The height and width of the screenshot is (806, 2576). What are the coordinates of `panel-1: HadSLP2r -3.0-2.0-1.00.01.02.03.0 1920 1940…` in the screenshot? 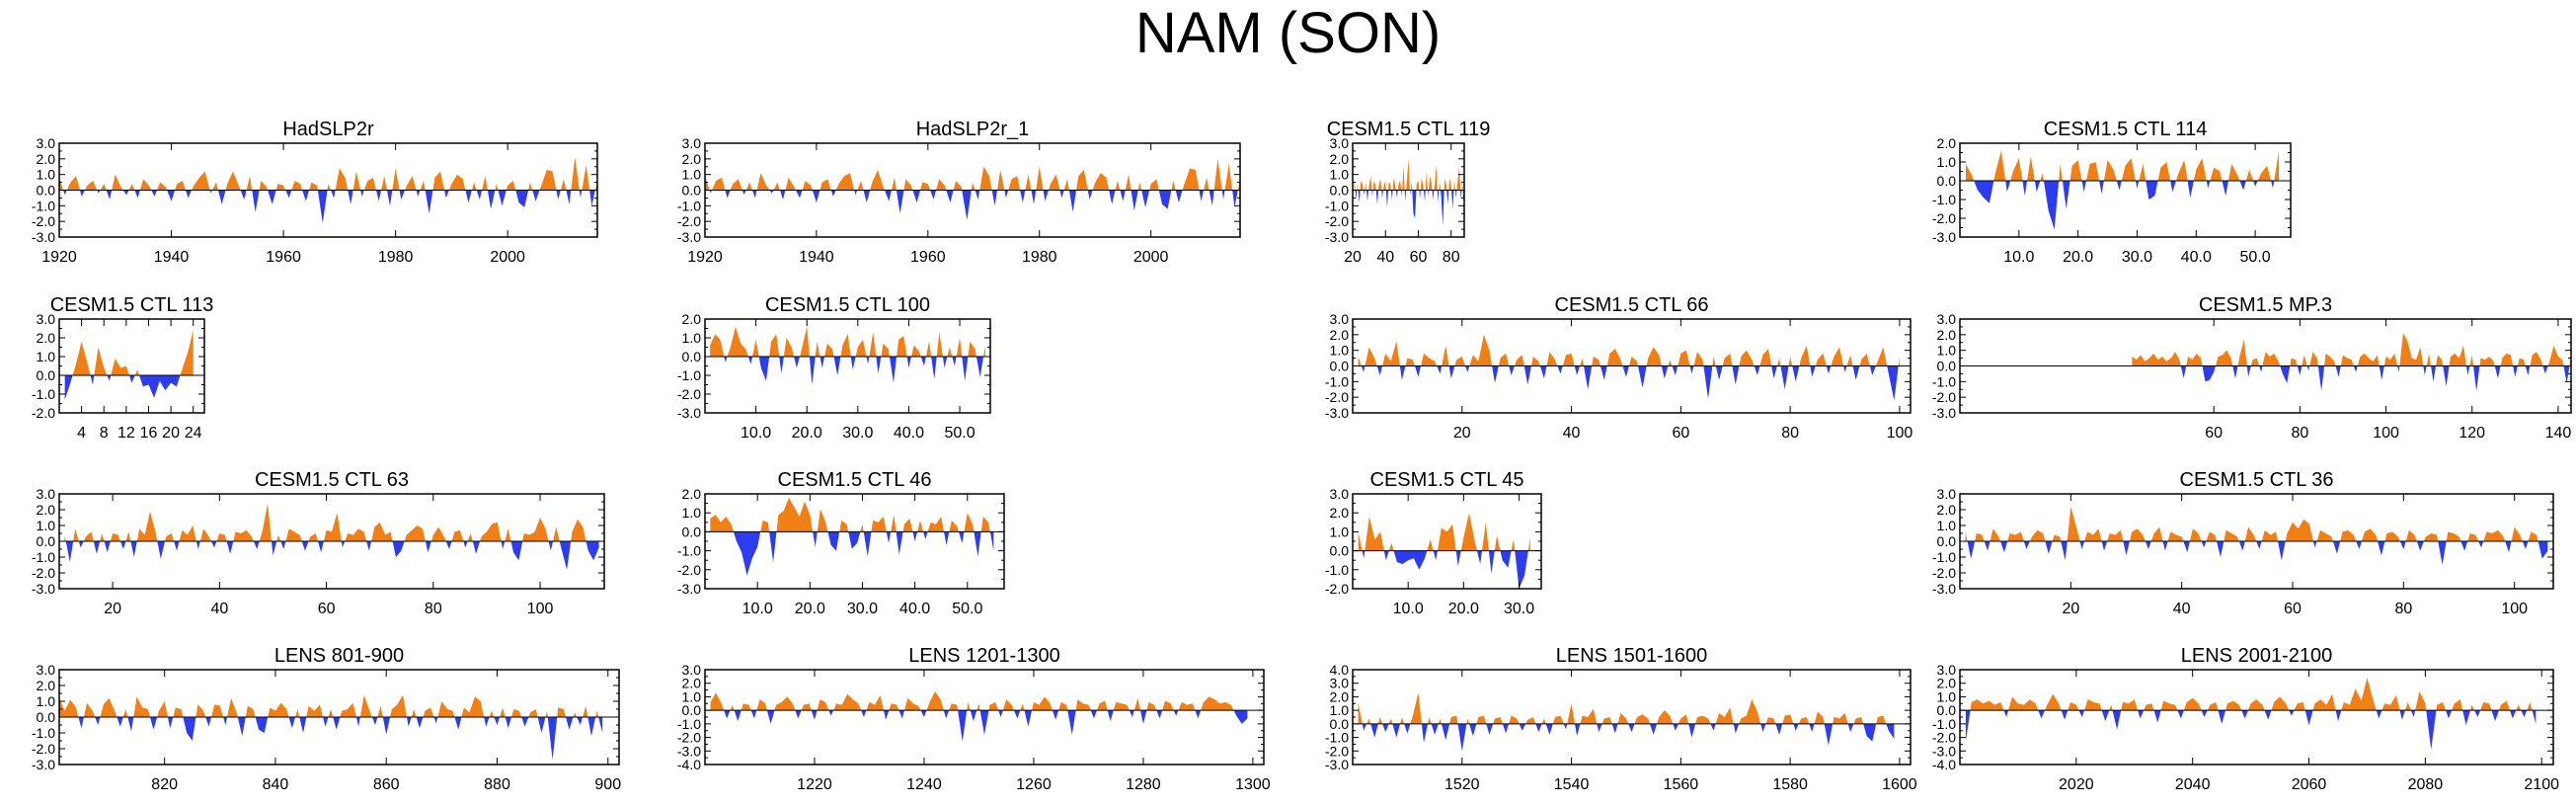 It's located at (315, 192).